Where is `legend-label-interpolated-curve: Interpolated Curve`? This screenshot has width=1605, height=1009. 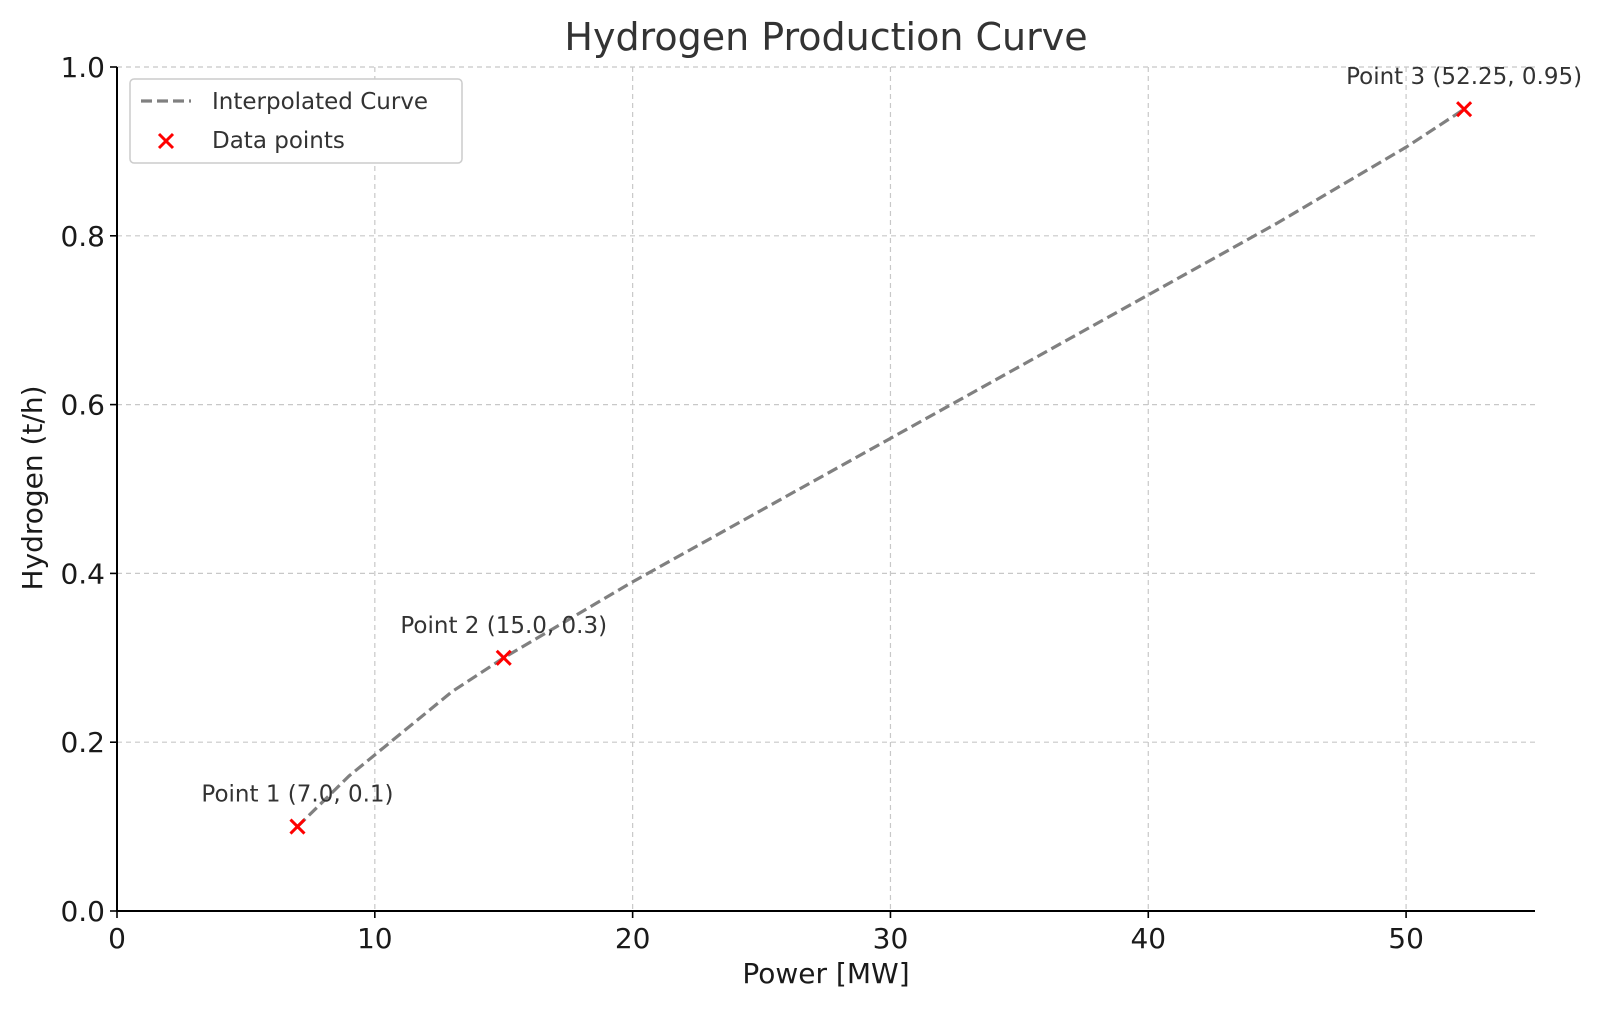 legend-label-interpolated-curve: Interpolated Curve is located at coordinates (320, 102).